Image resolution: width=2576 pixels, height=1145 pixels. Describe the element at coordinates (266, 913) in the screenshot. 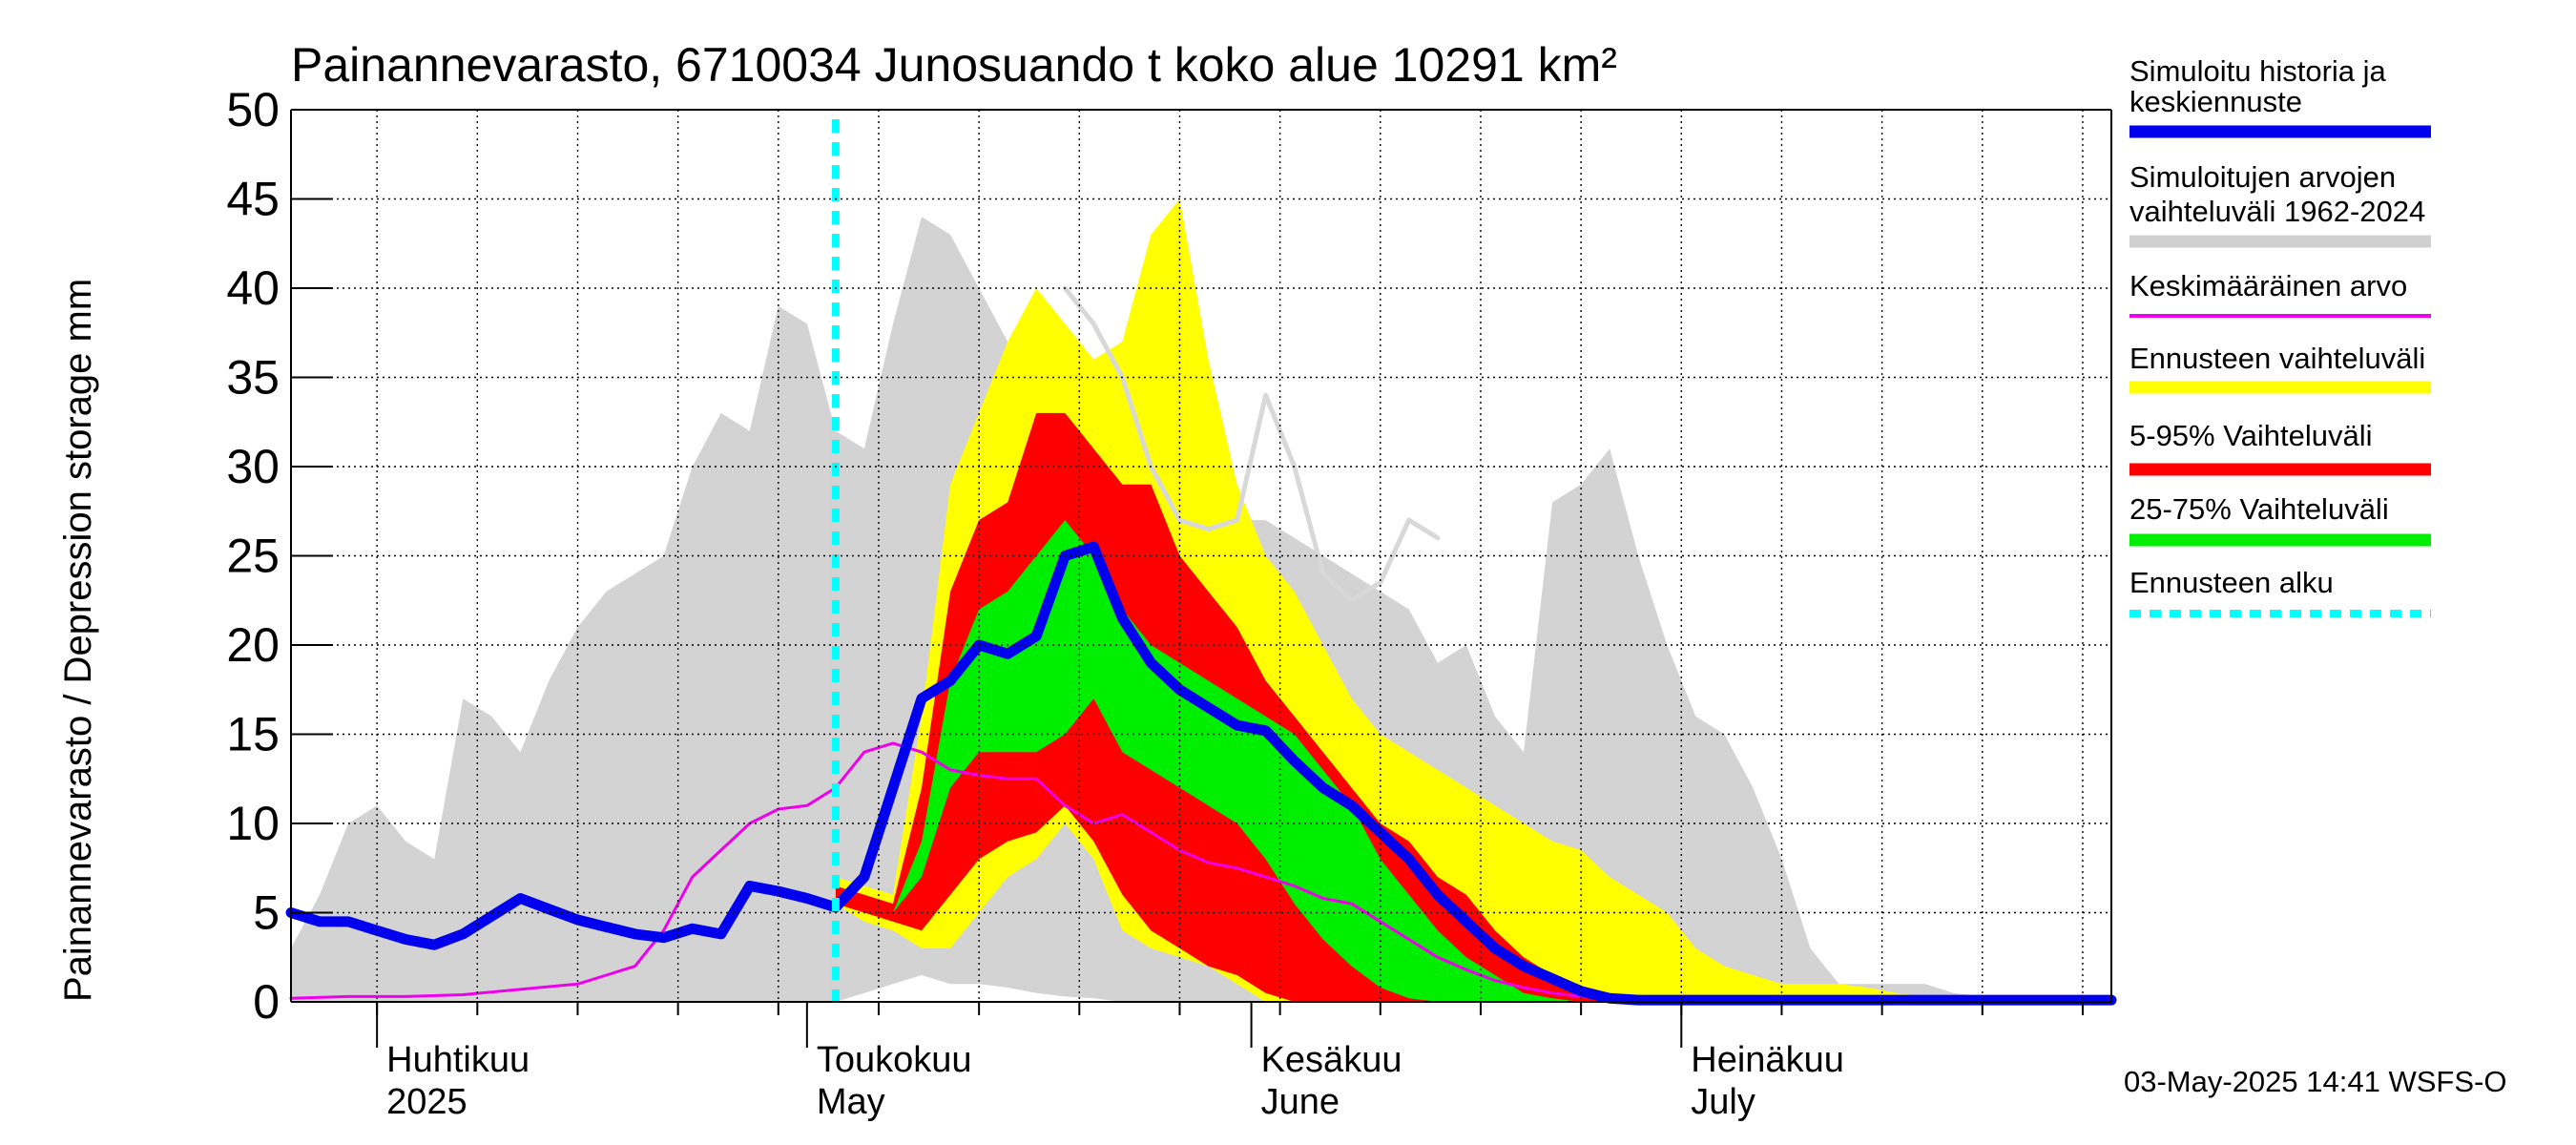

I see `y-tick-label: 5` at that location.